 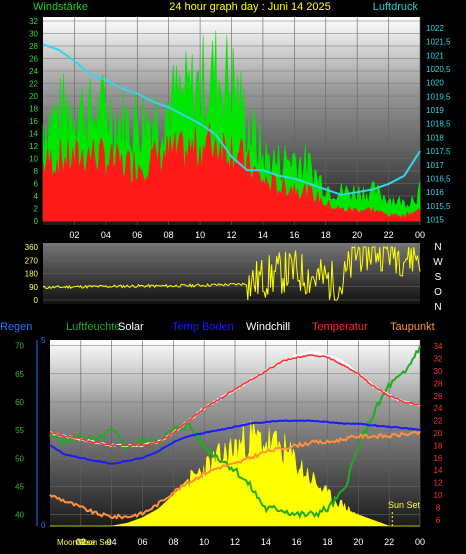 What do you see at coordinates (36, 184) in the screenshot?
I see `left-tick-label: 6` at bounding box center [36, 184].